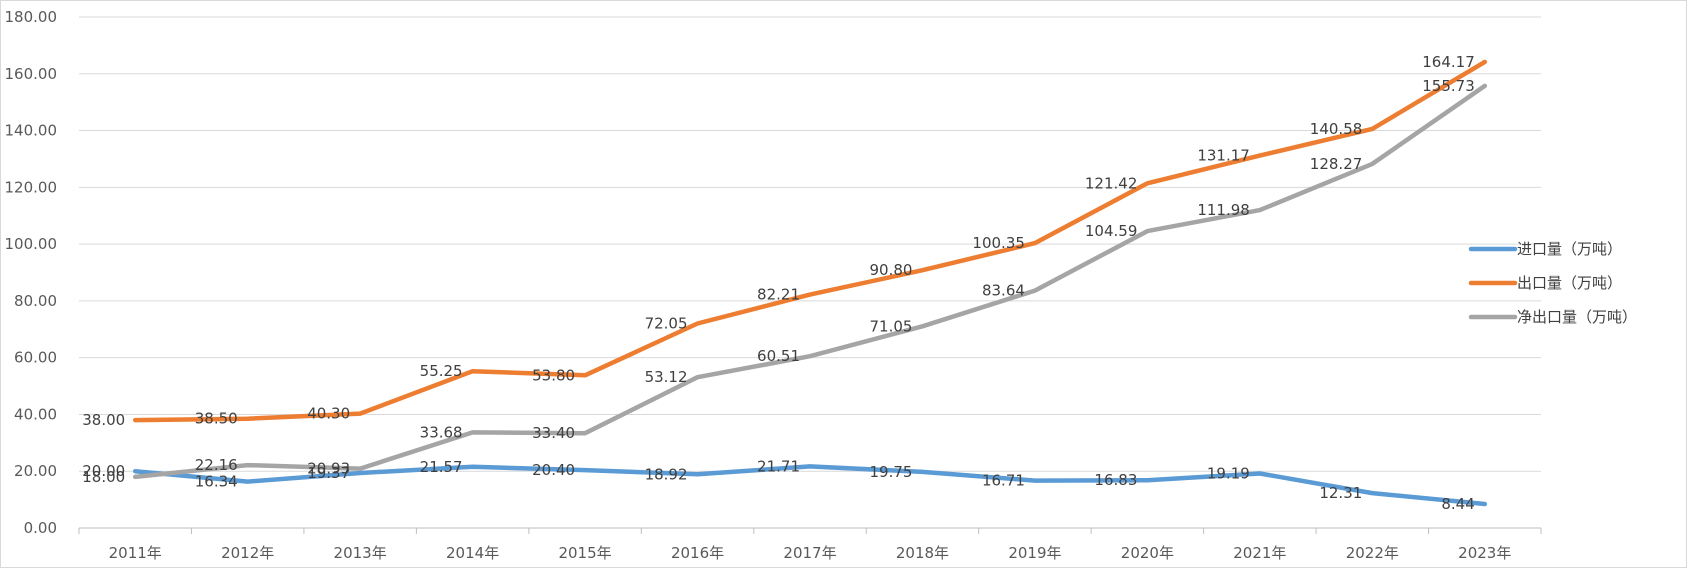 This screenshot has height=573, width=1687. I want to click on y-tick-label: 20.00, so click(35, 471).